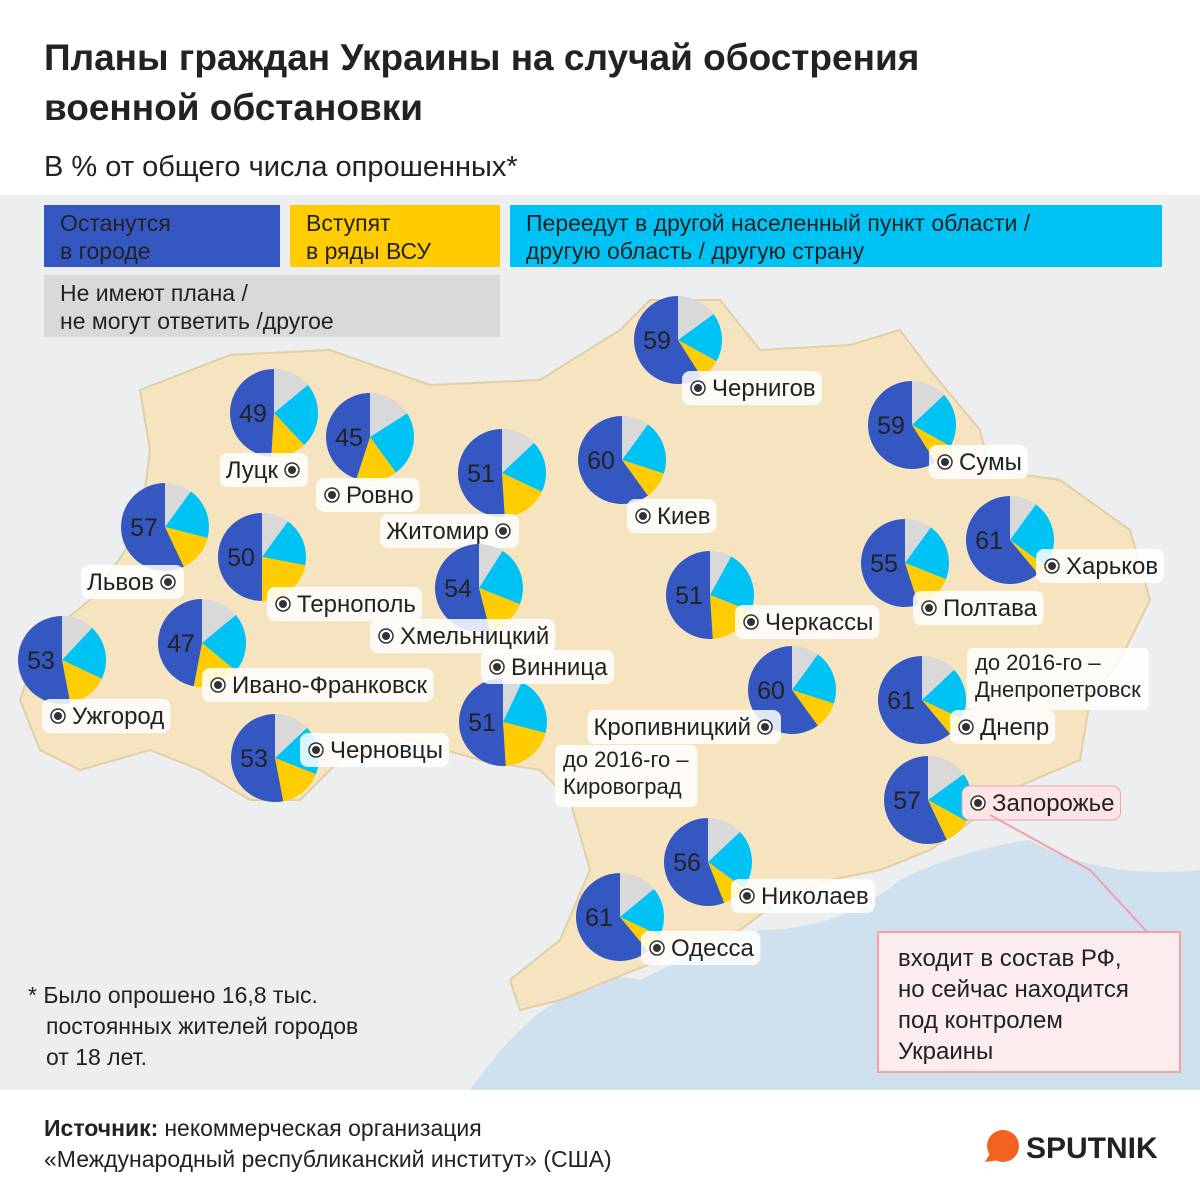 The height and width of the screenshot is (1200, 1200). I want to click on city-label: Хмельницкий, so click(463, 636).